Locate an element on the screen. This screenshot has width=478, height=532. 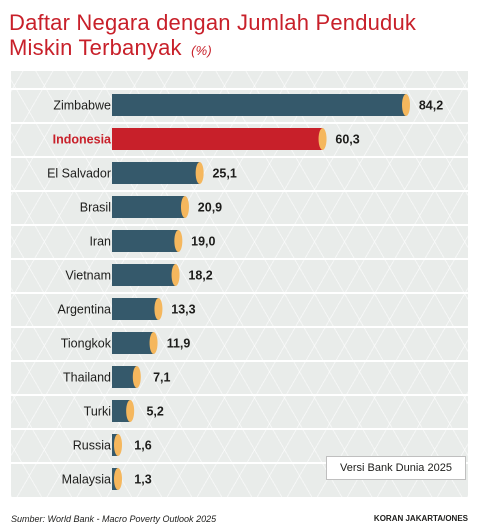
value-label: 19,0 is located at coordinates (203, 242).